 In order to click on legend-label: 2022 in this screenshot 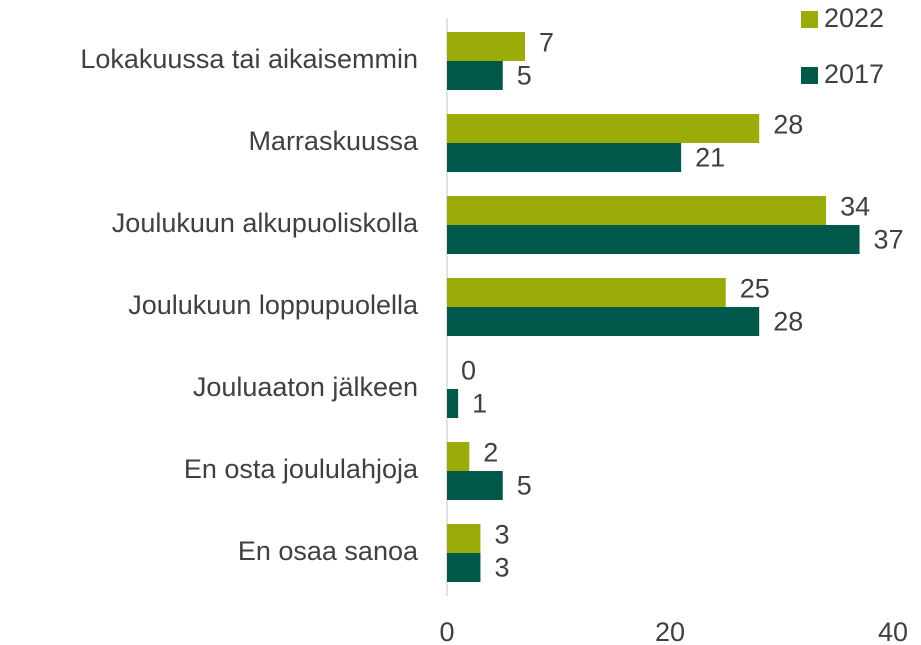, I will do `click(854, 18)`.